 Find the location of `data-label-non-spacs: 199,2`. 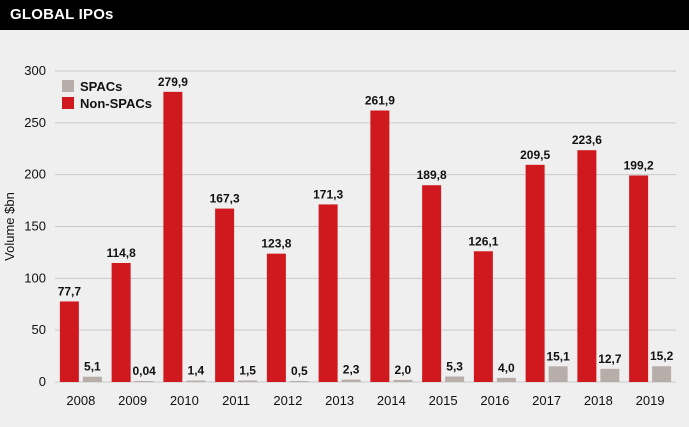

data-label-non-spacs: 199,2 is located at coordinates (639, 165).